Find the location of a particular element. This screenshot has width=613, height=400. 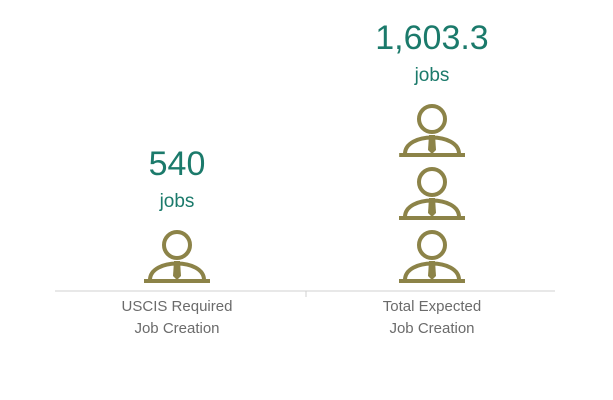

value-label: 540 is located at coordinates (177, 164).